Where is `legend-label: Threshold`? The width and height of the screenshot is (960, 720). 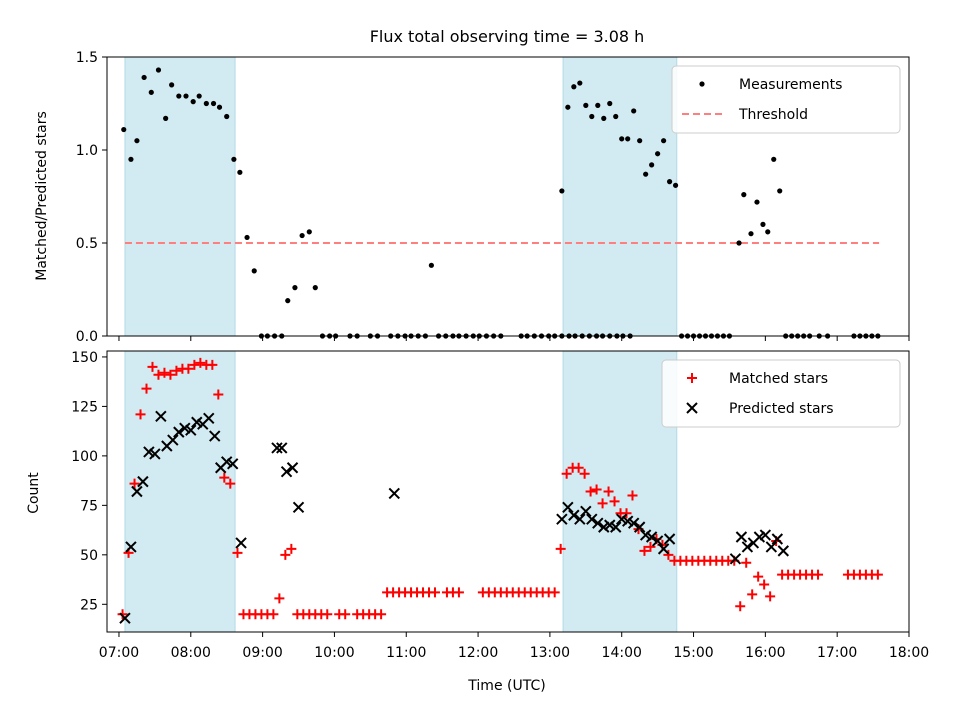
legend-label: Threshold is located at coordinates (773, 115).